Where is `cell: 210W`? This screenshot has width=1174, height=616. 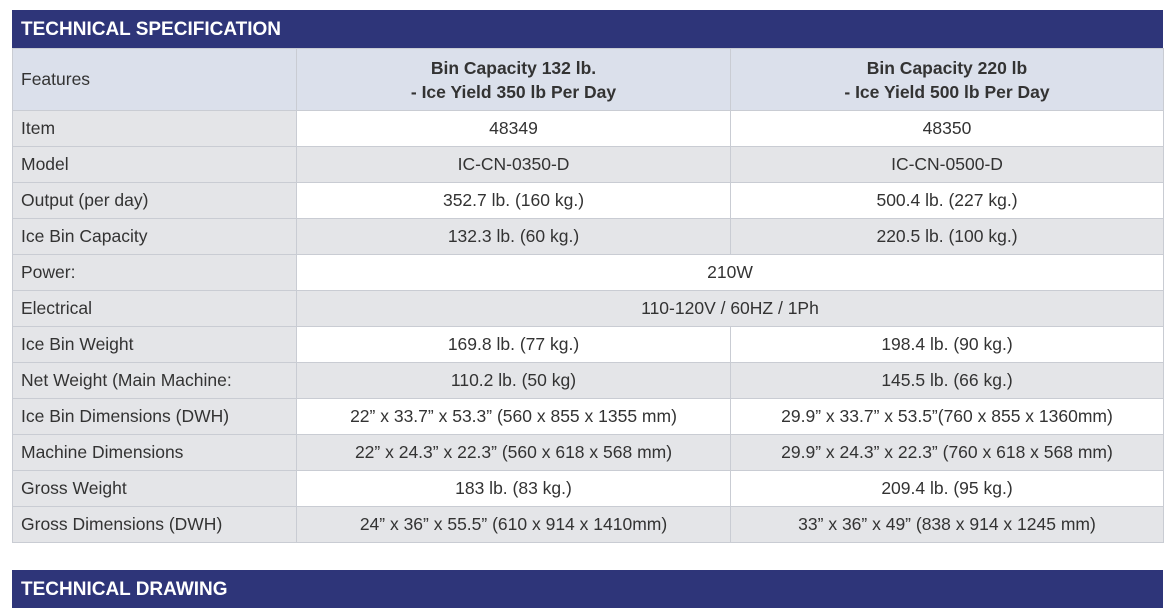
cell: 210W is located at coordinates (730, 272).